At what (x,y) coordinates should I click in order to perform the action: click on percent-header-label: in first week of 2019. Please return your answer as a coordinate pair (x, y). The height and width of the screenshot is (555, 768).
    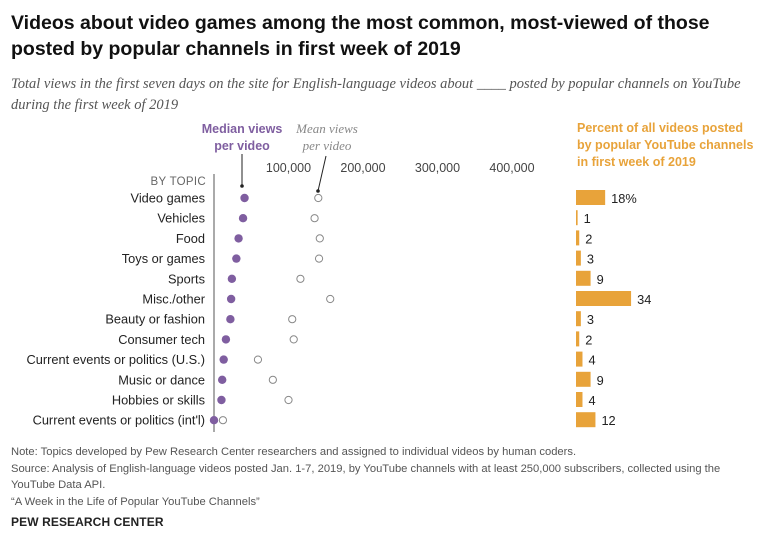
    Looking at the image, I should click on (636, 162).